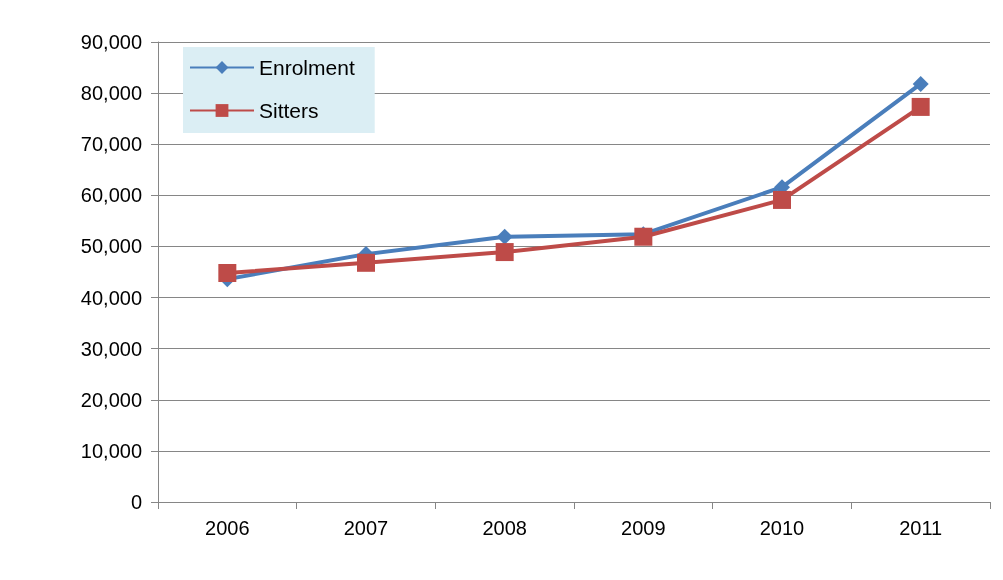 The height and width of the screenshot is (580, 1003). Describe the element at coordinates (111, 450) in the screenshot. I see `y-tick-label: 10,000` at that location.